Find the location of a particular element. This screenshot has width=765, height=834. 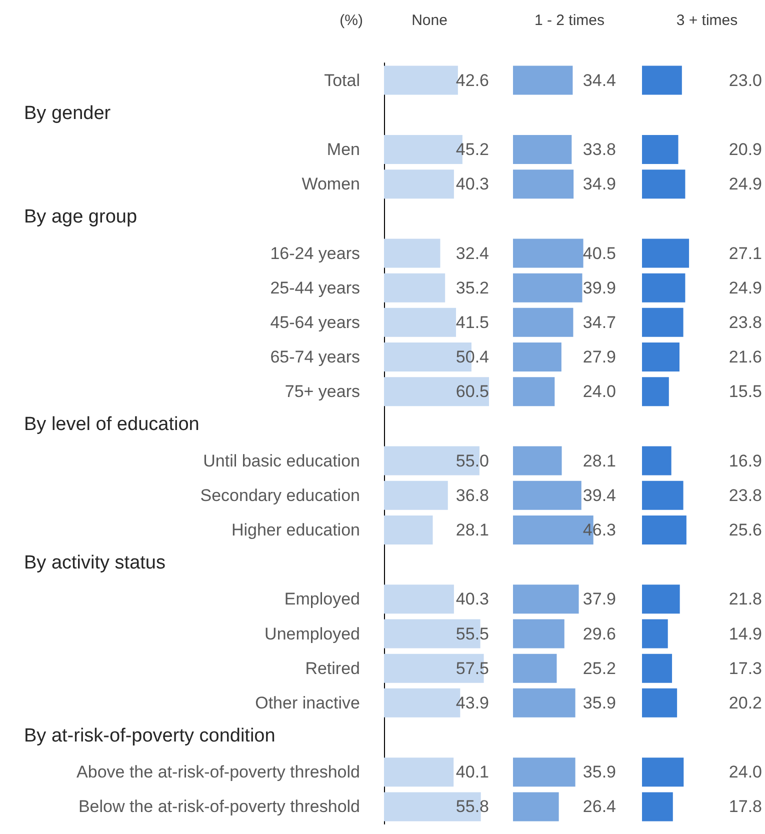

data-label: 28.1 is located at coordinates (599, 460).